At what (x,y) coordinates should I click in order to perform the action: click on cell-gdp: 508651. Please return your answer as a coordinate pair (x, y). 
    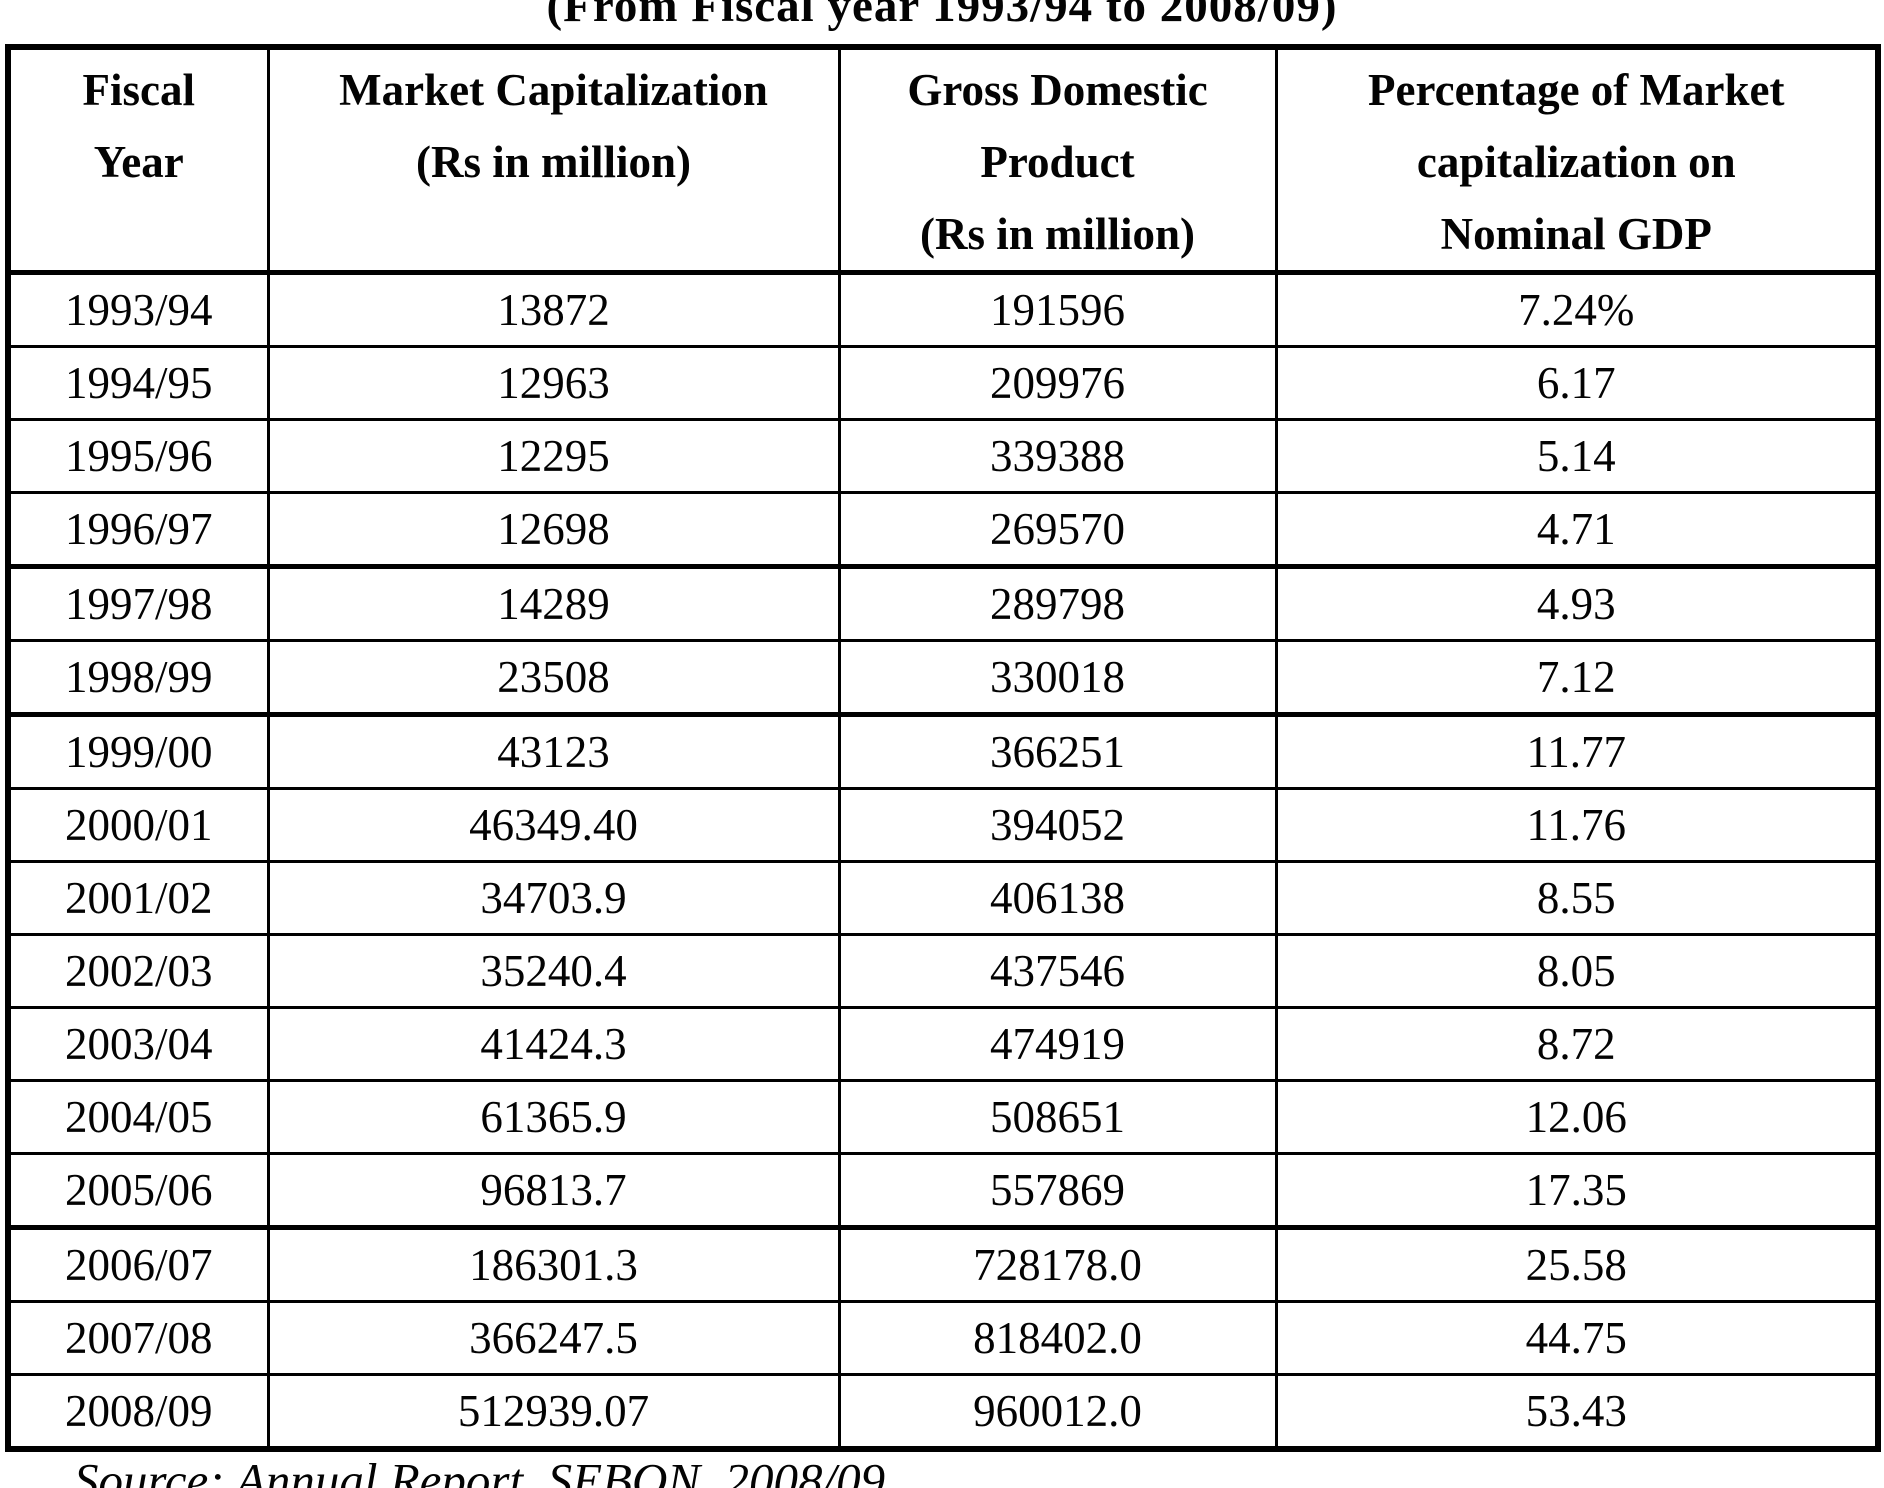
    Looking at the image, I should click on (1057, 1117).